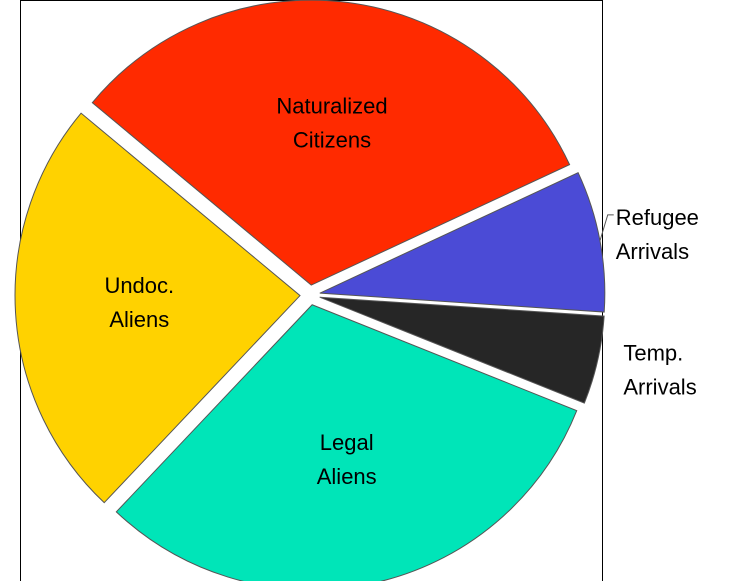 This screenshot has height=581, width=746. What do you see at coordinates (331, 122) in the screenshot?
I see `slice-label: Naturalized Citizens` at bounding box center [331, 122].